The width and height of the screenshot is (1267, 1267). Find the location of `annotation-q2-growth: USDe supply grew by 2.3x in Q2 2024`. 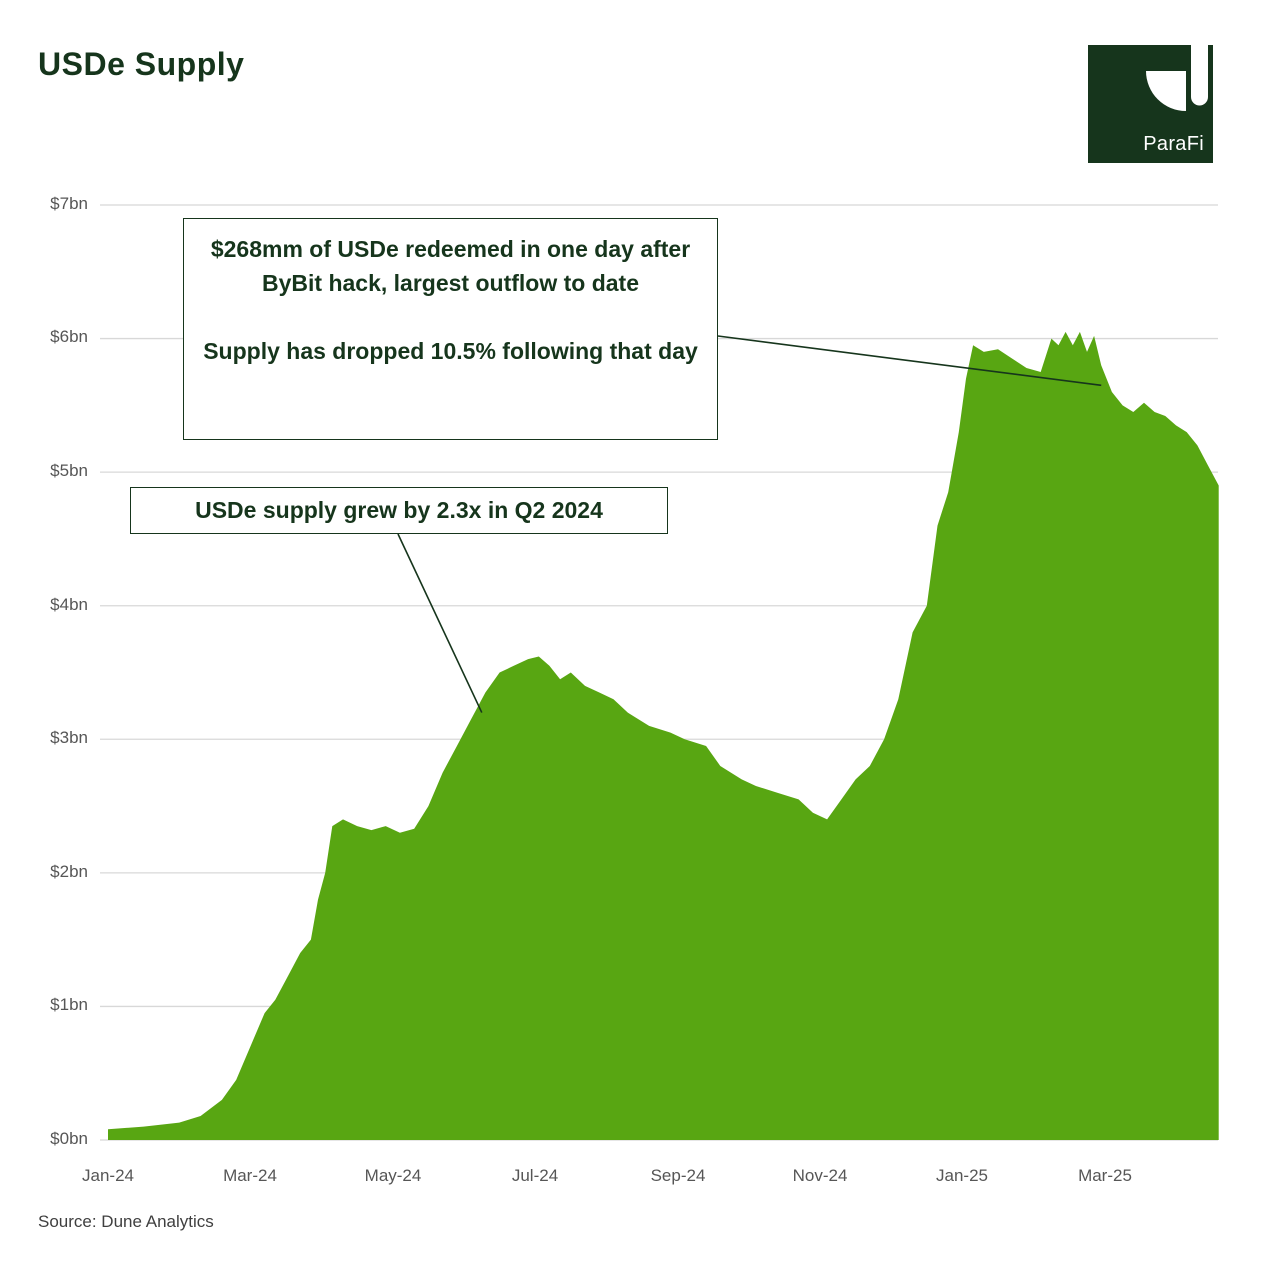

annotation-q2-growth: USDe supply grew by 2.3x in Q2 2024 is located at coordinates (399, 510).